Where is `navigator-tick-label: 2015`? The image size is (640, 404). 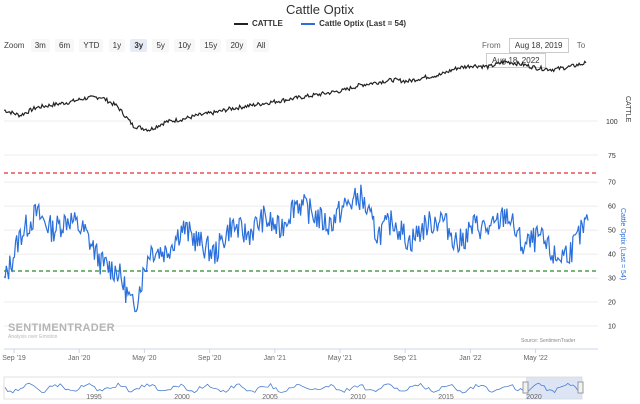
navigator-tick-label: 2015 is located at coordinates (446, 397).